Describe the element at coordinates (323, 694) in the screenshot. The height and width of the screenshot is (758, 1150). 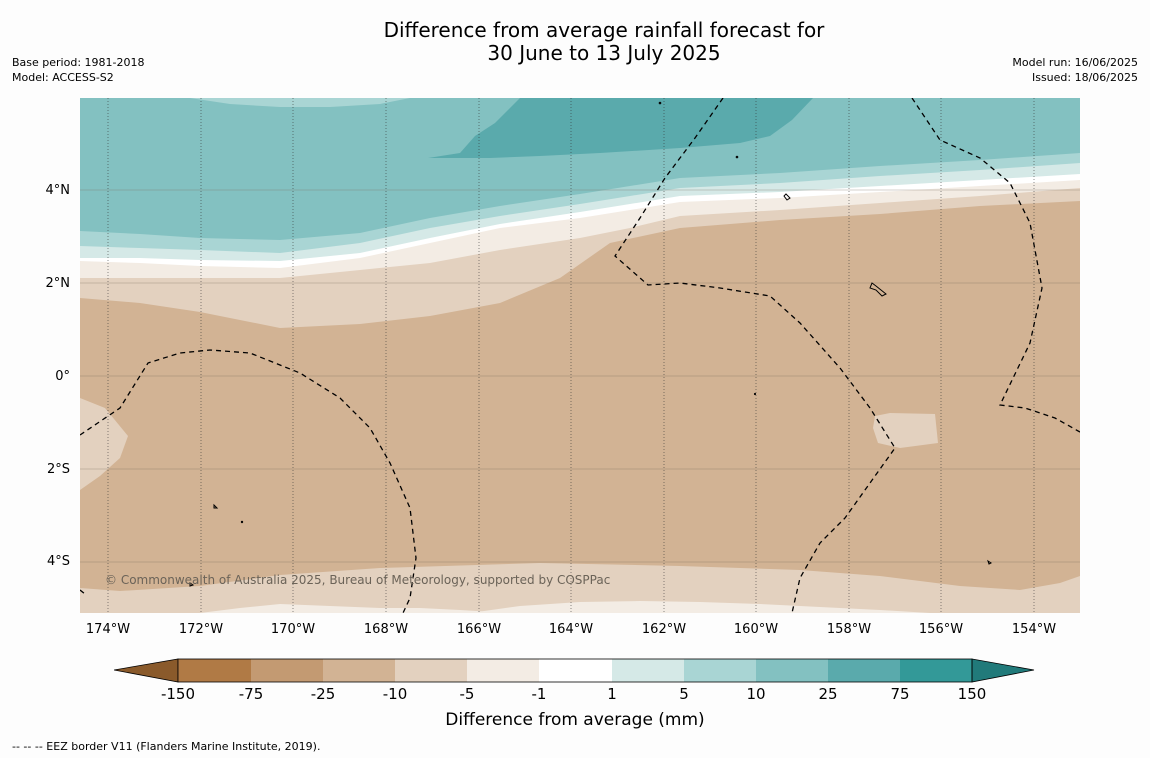
I see `cb-tick: -25` at that location.